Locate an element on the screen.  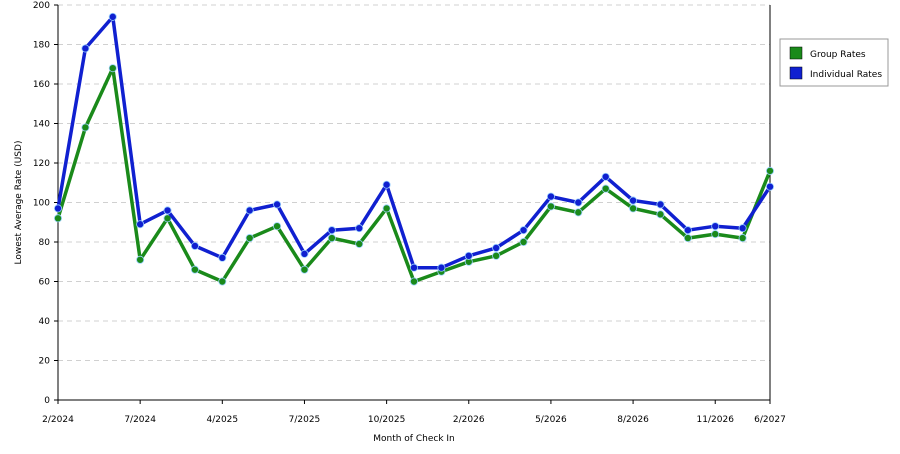
x-tick-label: 2/2024 is located at coordinates (58, 420).